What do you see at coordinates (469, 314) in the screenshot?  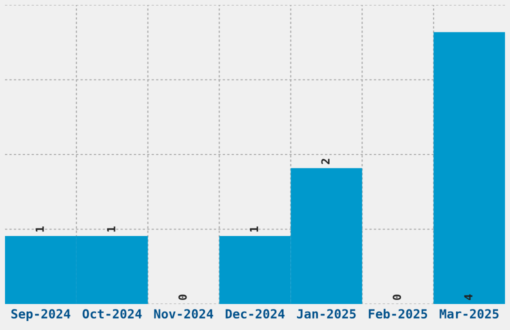 I see `x-tick-label: Mar-2025` at bounding box center [469, 314].